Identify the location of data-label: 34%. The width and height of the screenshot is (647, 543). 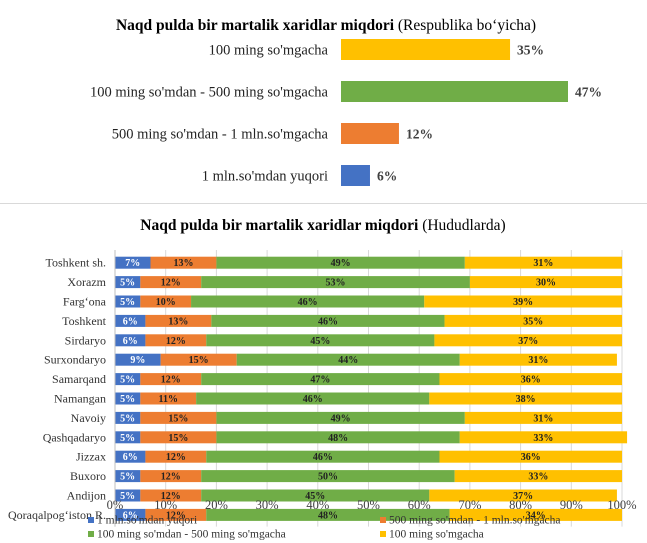
(536, 515).